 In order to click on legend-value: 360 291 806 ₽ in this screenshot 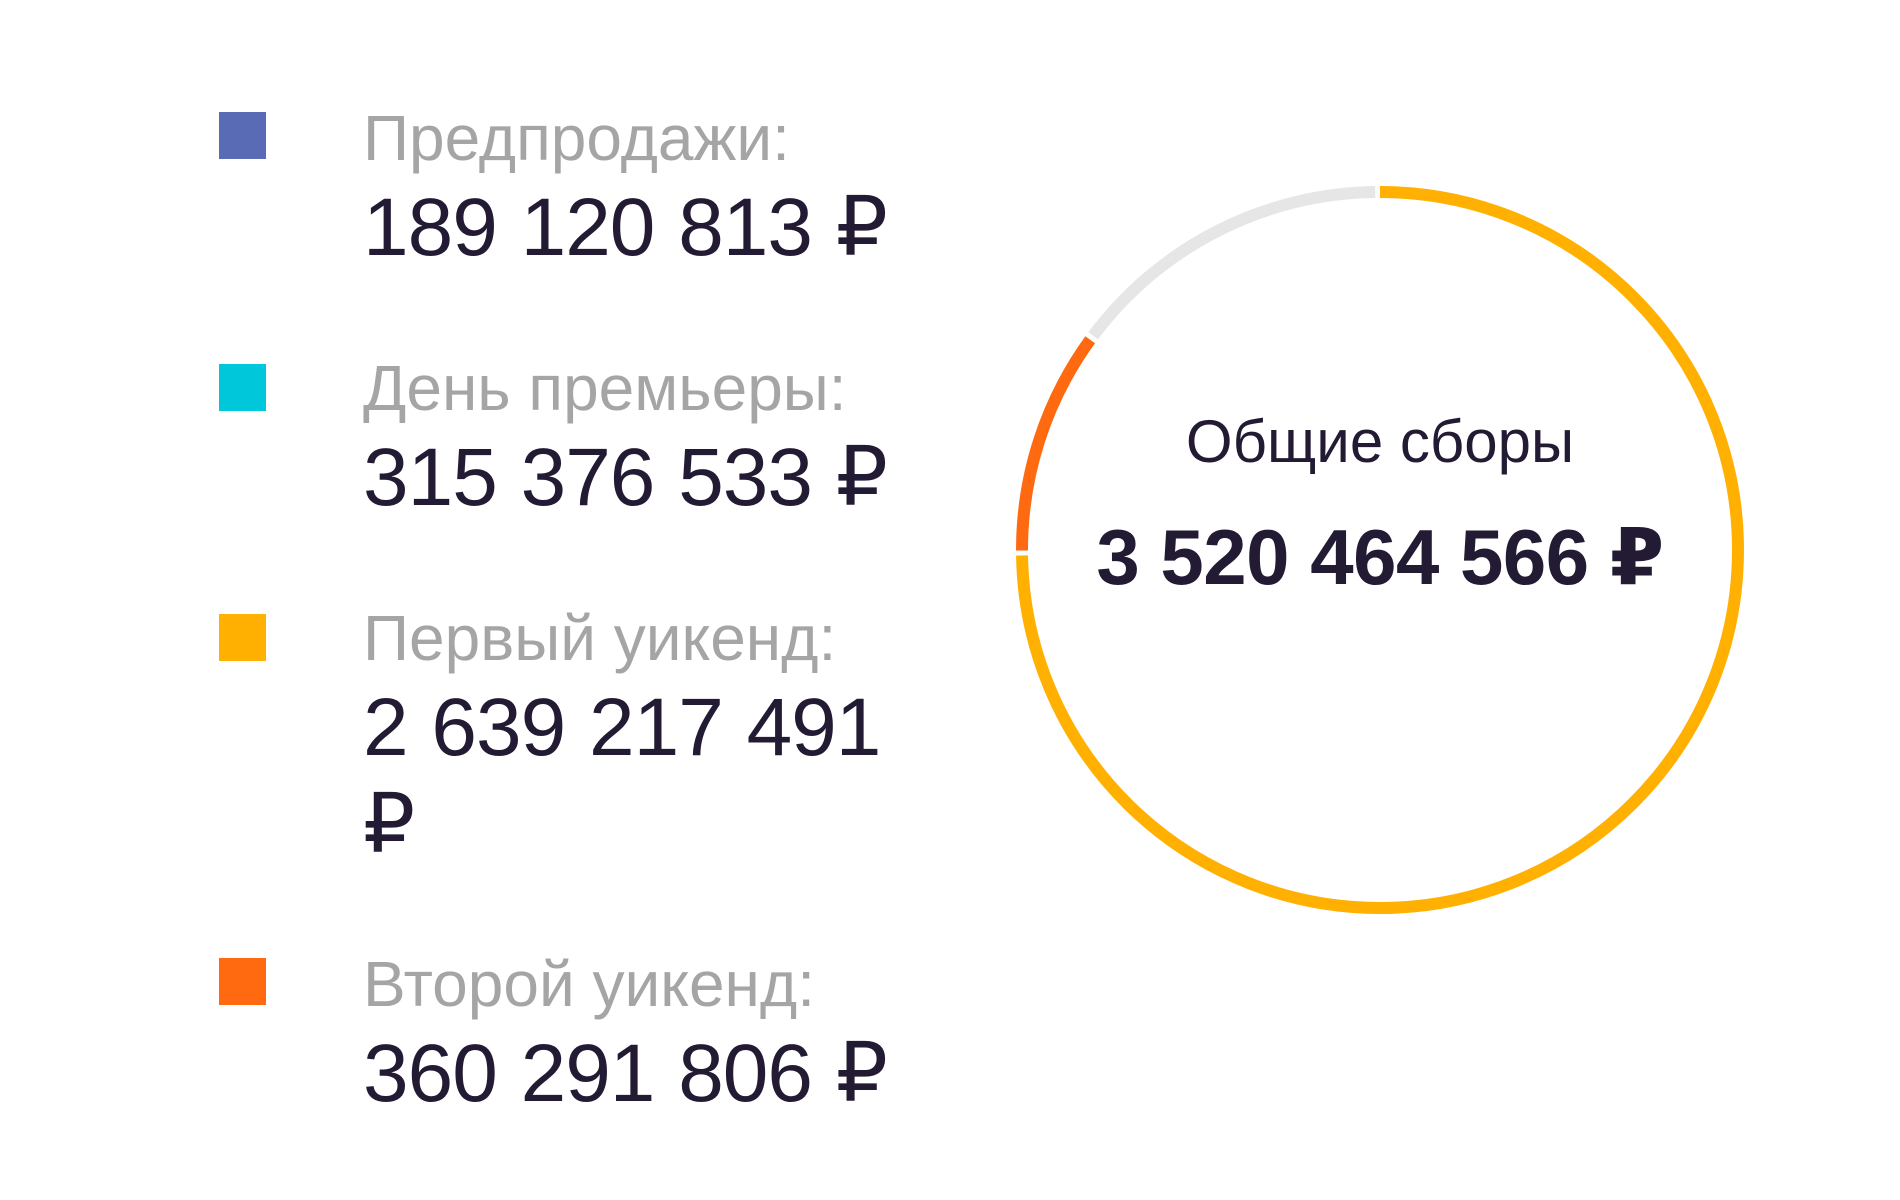, I will do `click(625, 1073)`.